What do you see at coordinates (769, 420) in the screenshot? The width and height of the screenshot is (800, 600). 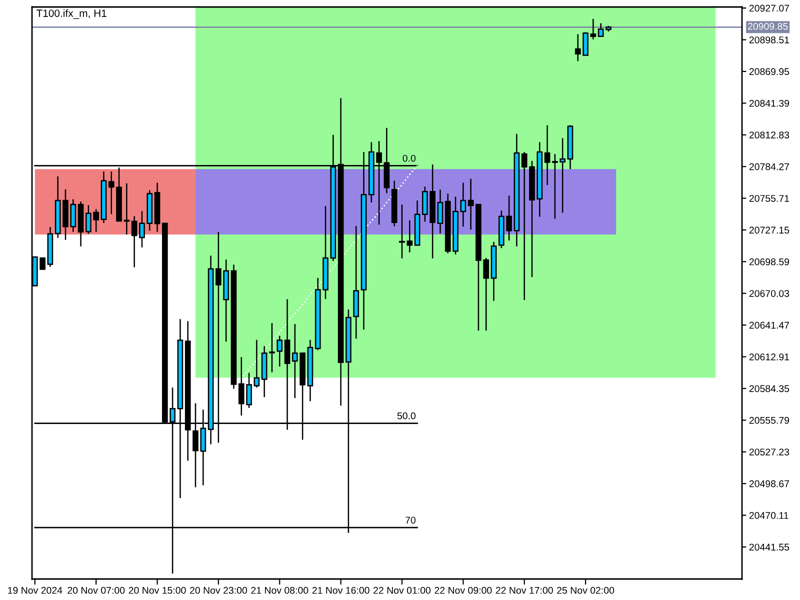 I see `y-tick-label: 20555.79` at bounding box center [769, 420].